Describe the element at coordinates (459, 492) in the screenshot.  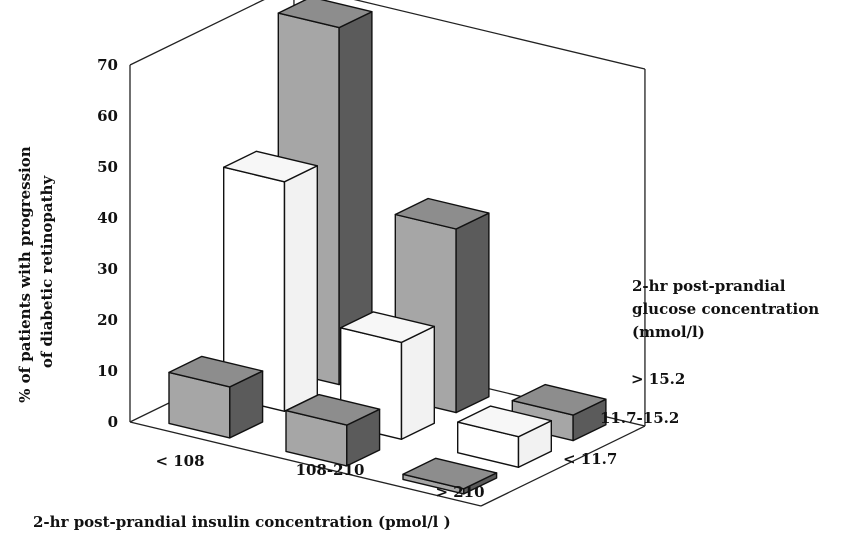
I see `x-category-label: > 210` at that location.